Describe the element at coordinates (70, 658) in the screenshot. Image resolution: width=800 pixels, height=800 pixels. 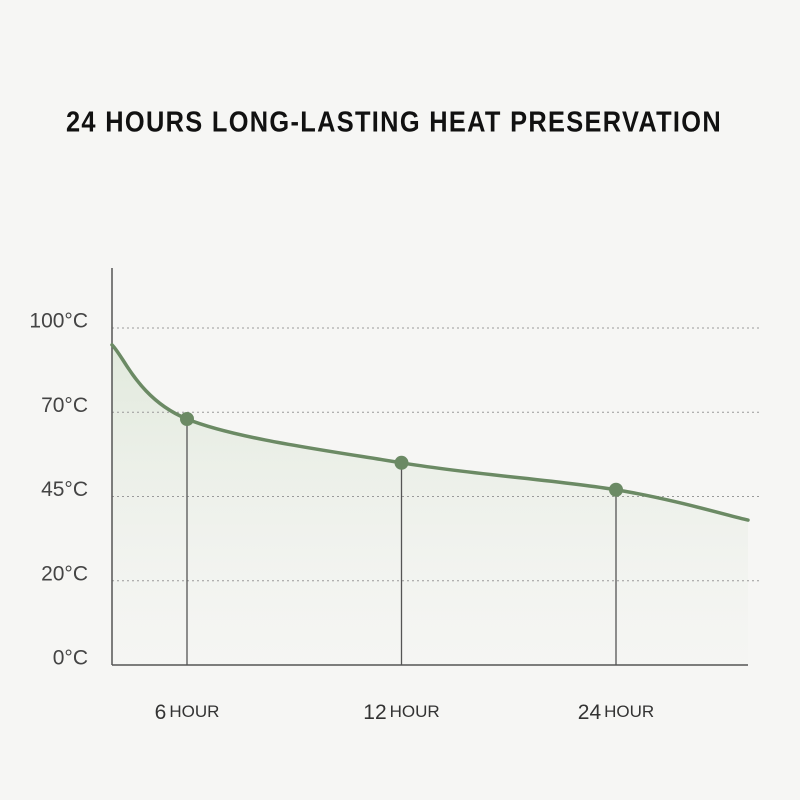
I see `y-tick-label: 0°C` at that location.